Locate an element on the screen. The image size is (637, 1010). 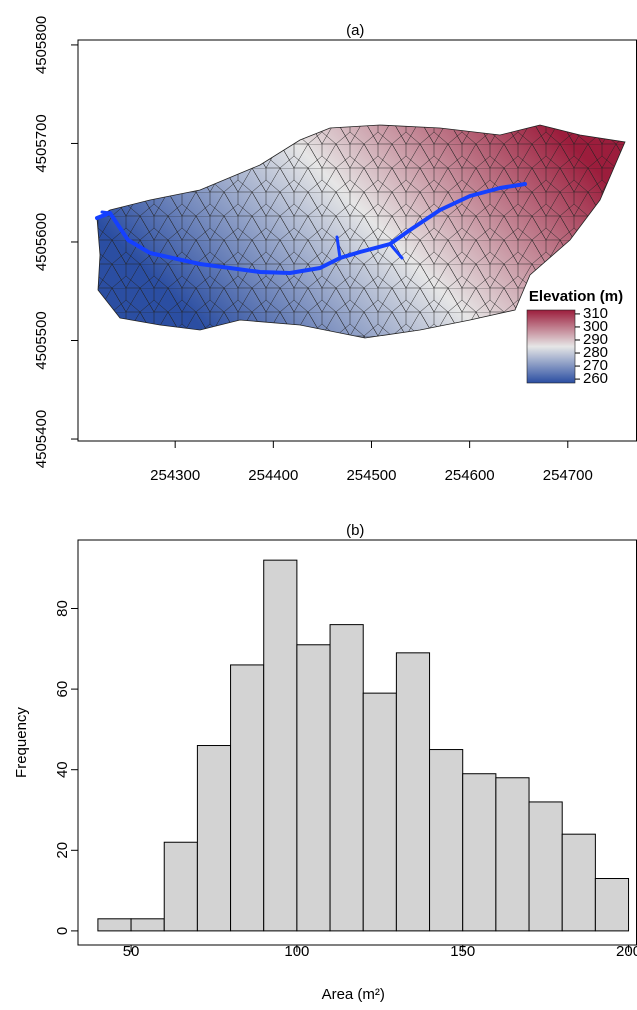
x-axis-label: Area (m²) is located at coordinates (353, 994).